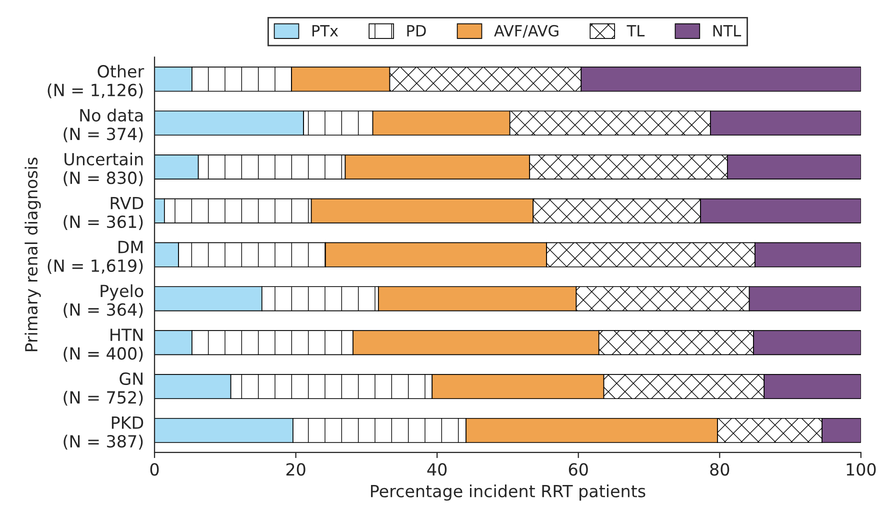 Image resolution: width=883 pixels, height=520 pixels. Describe the element at coordinates (103, 169) in the screenshot. I see `y-tick-label: Uncertain (N = 830)` at that location.